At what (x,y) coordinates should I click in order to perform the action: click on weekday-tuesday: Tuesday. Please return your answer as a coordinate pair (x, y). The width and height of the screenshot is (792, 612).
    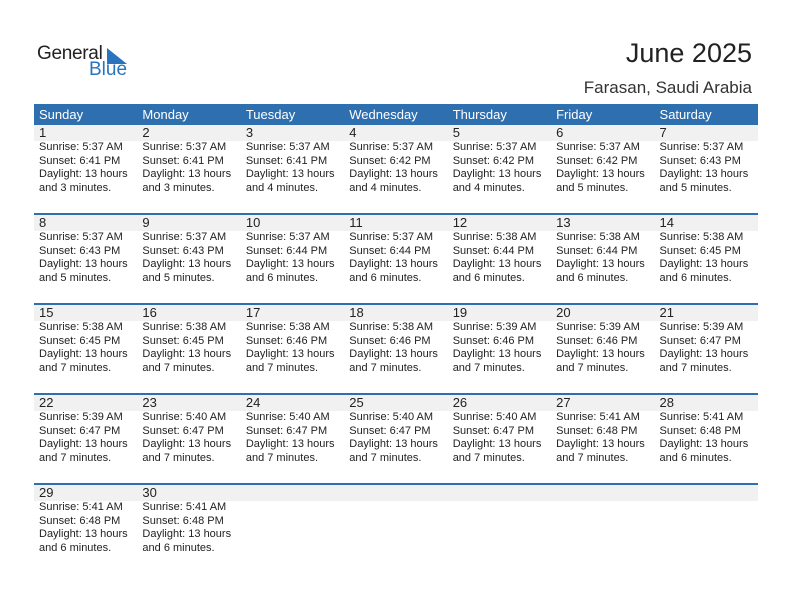
    Looking at the image, I should click on (270, 114).